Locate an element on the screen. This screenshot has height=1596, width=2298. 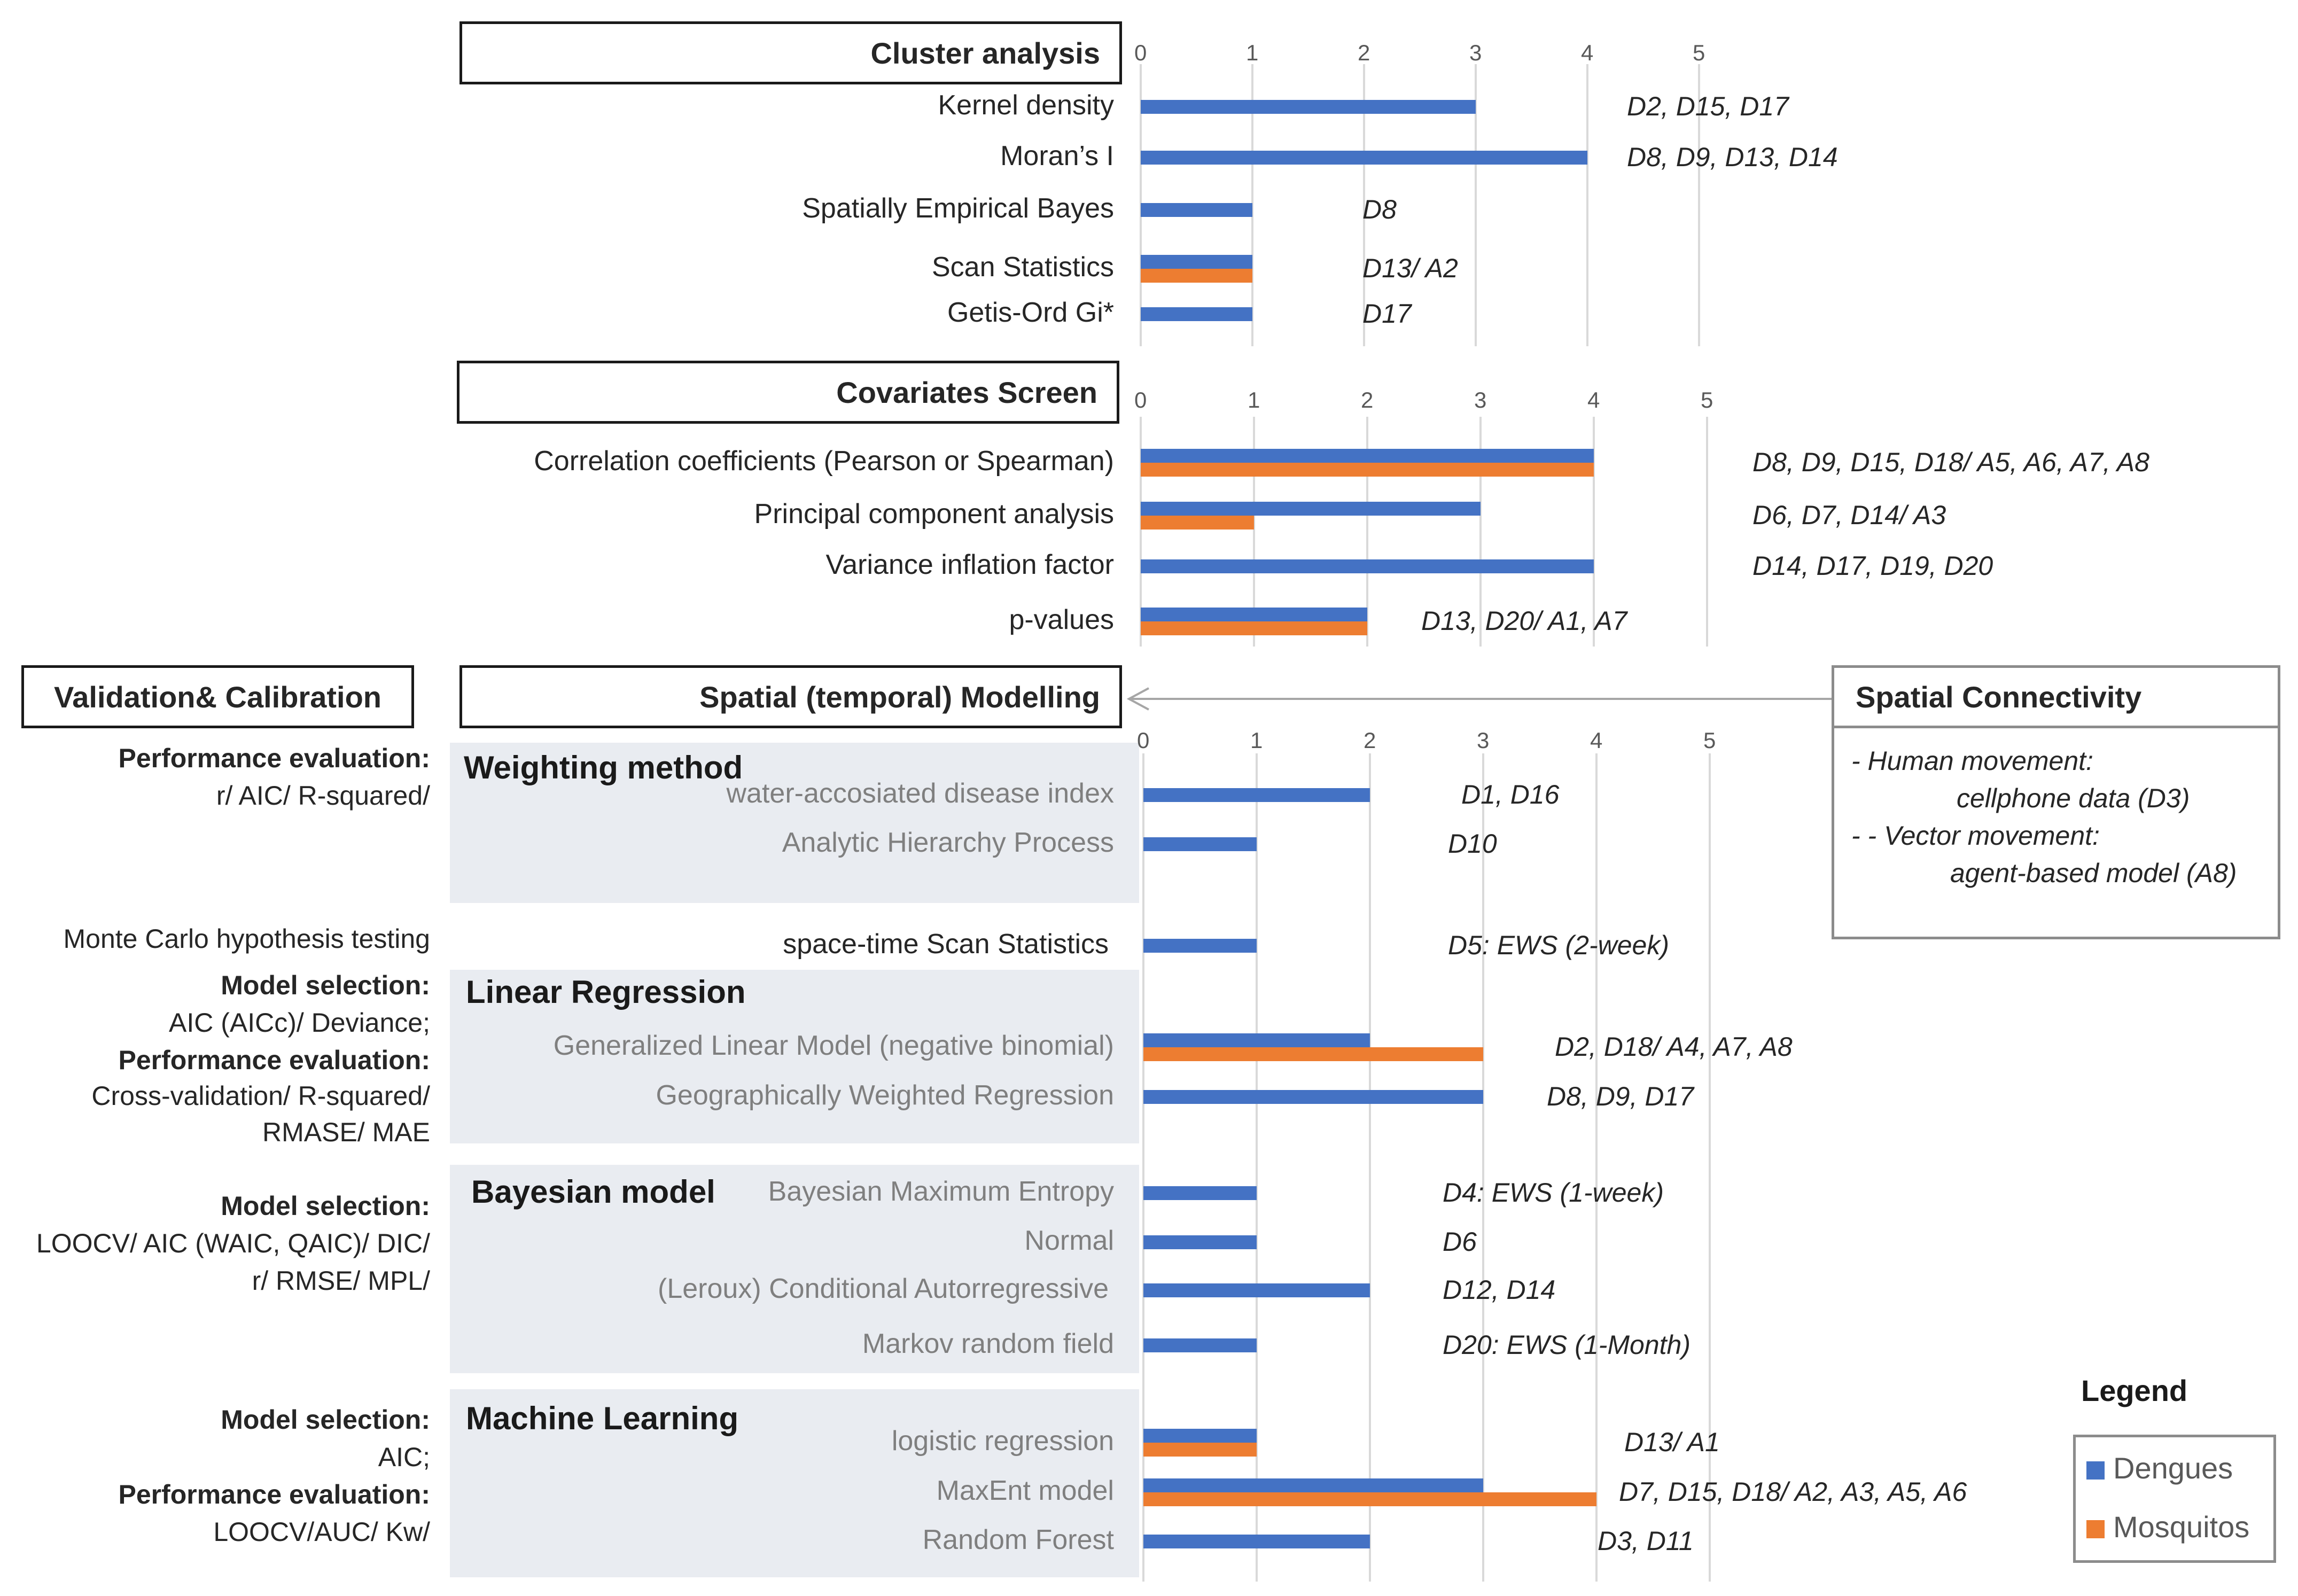
covariates-screen-title: Covariates Screen is located at coordinates (788, 392).